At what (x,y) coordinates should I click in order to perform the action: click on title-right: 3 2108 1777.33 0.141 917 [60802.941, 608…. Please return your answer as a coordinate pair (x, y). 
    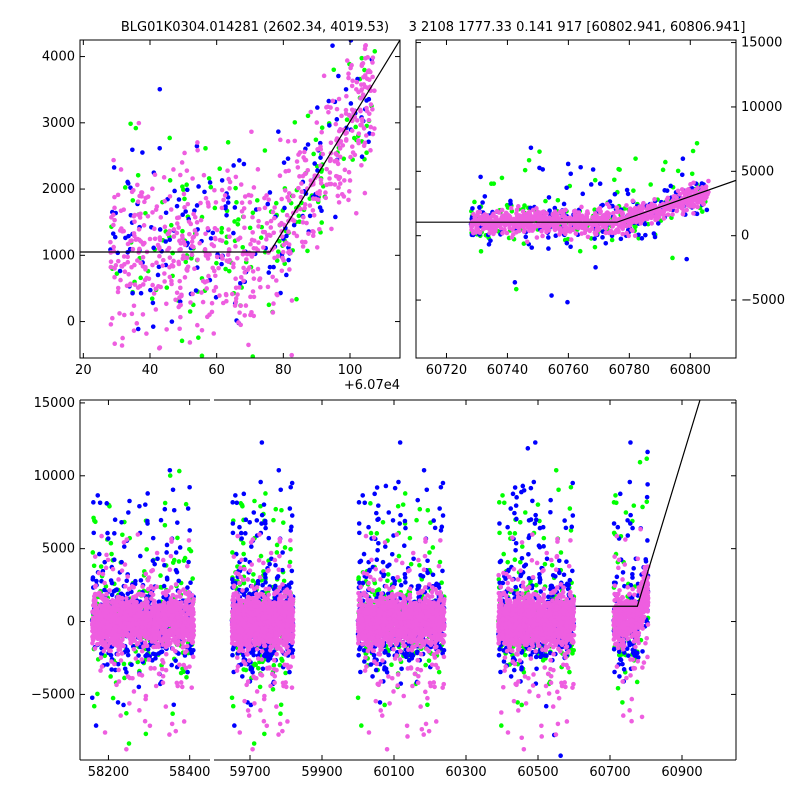
    Looking at the image, I should click on (577, 27).